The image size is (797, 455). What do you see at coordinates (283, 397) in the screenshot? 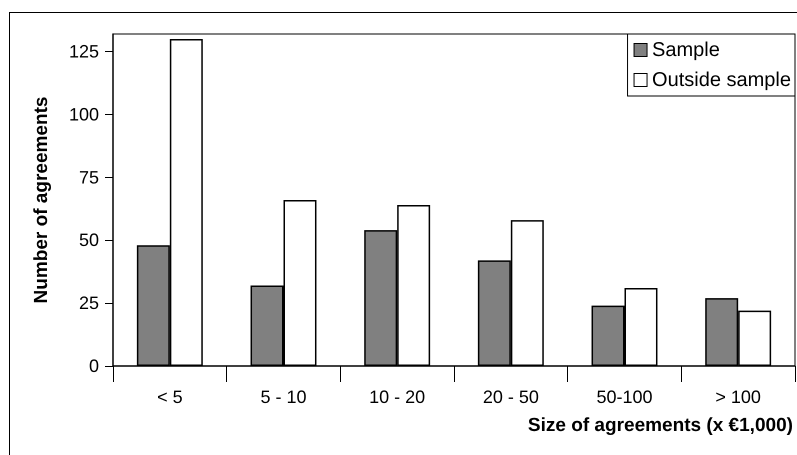
I see `x-tick-label: 5 - 10` at bounding box center [283, 397].